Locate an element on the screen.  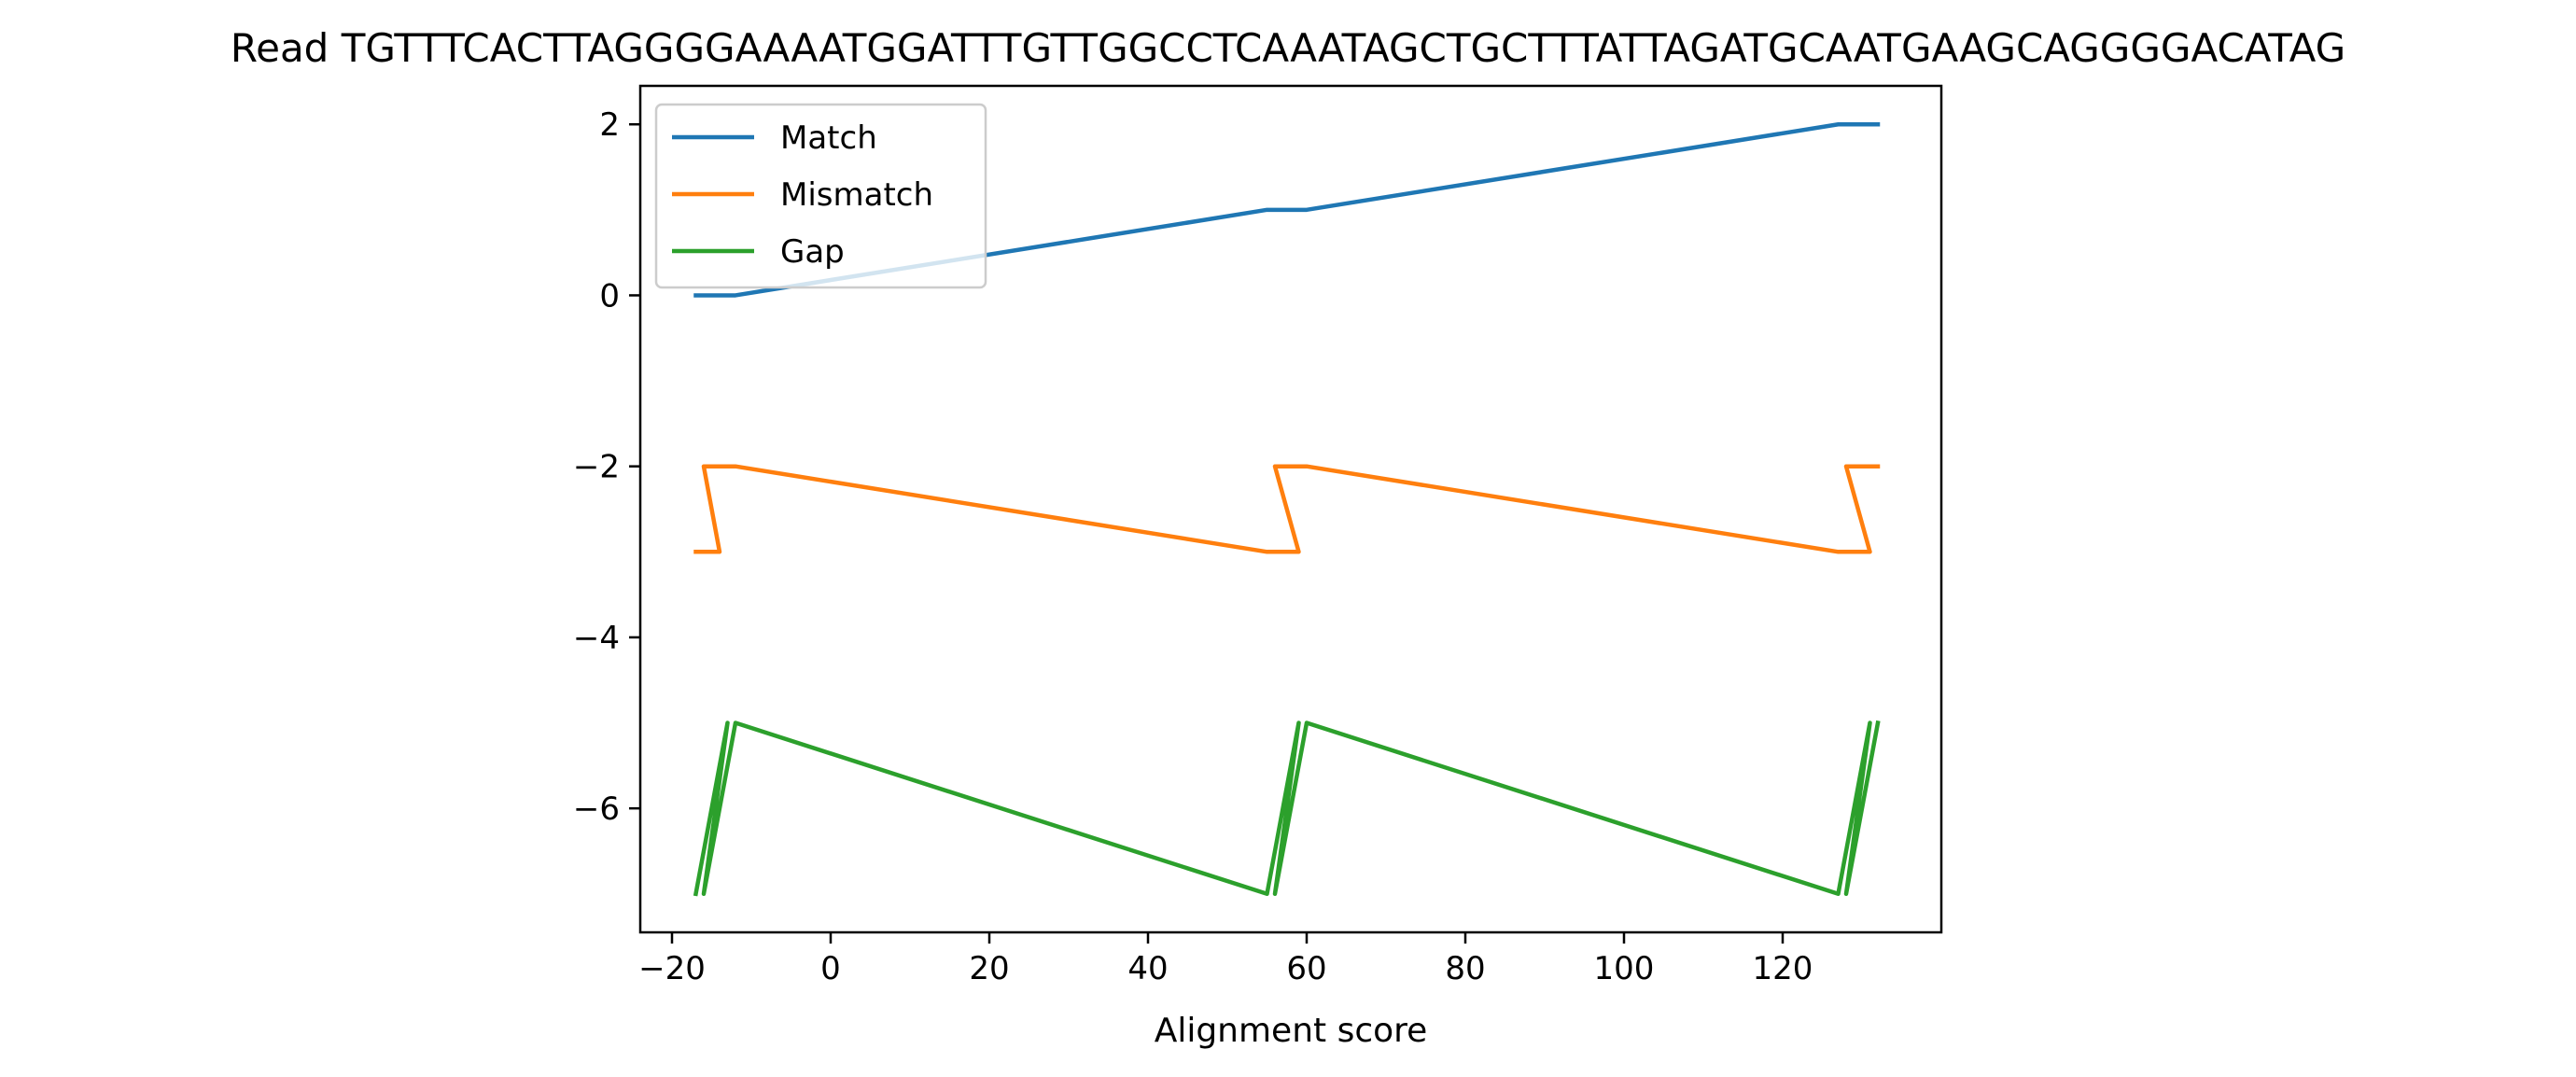
legend-box is located at coordinates (820, 196).